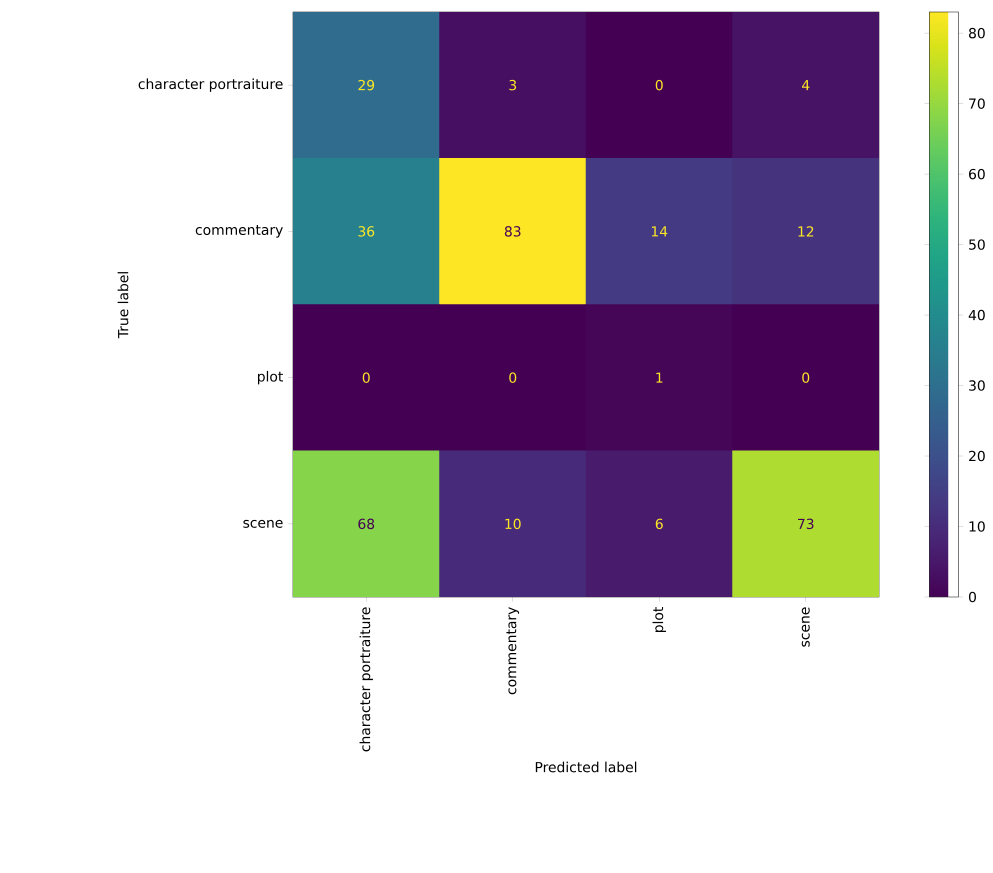 Image resolution: width=993 pixels, height=873 pixels. What do you see at coordinates (977, 103) in the screenshot?
I see `color-bar-label: 70` at bounding box center [977, 103].